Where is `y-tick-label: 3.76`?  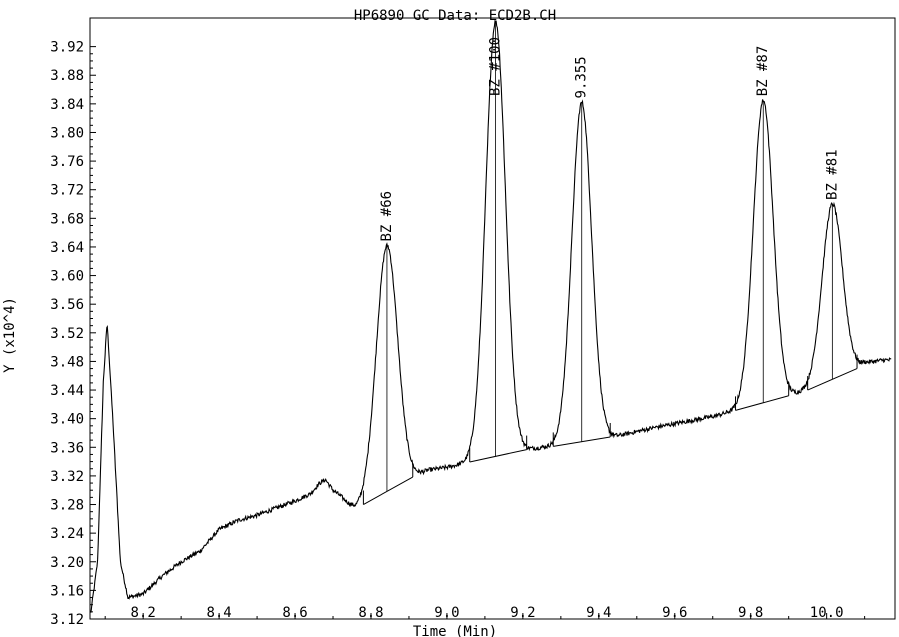 y-tick-label: 3.76 is located at coordinates (67, 162).